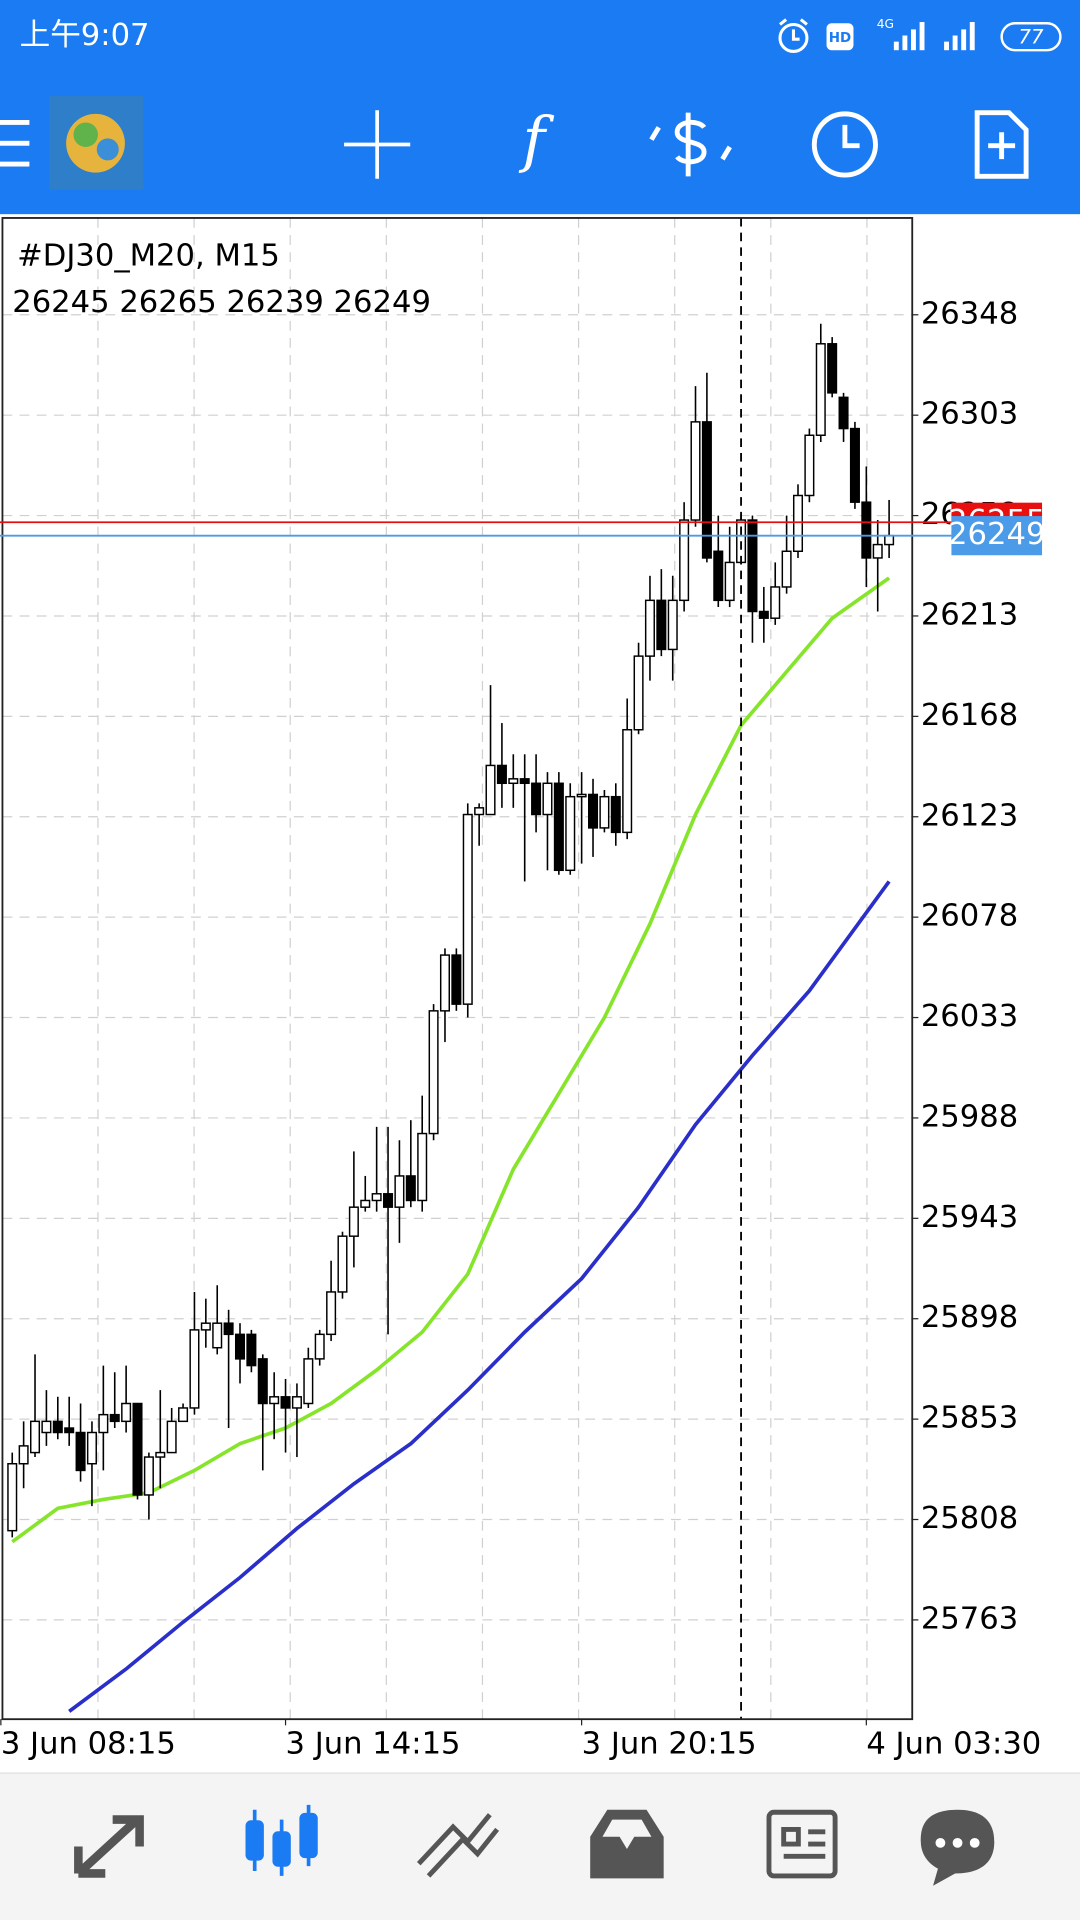 The width and height of the screenshot is (1080, 1920). I want to click on battery-level: 77, so click(1031, 36).